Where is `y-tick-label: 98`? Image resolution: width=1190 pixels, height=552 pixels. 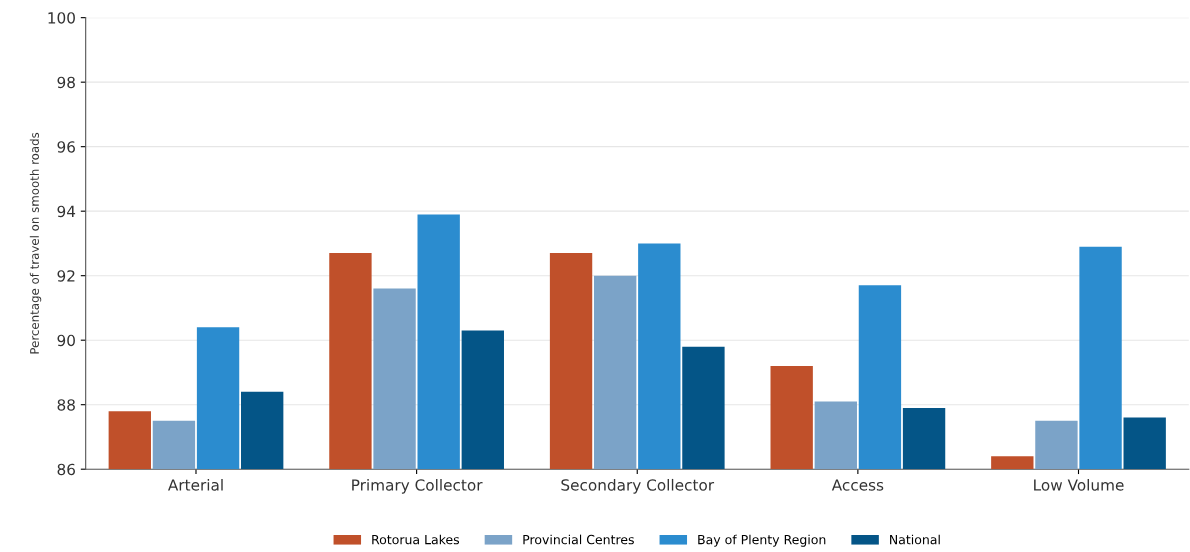 y-tick-label: 98 is located at coordinates (66, 82).